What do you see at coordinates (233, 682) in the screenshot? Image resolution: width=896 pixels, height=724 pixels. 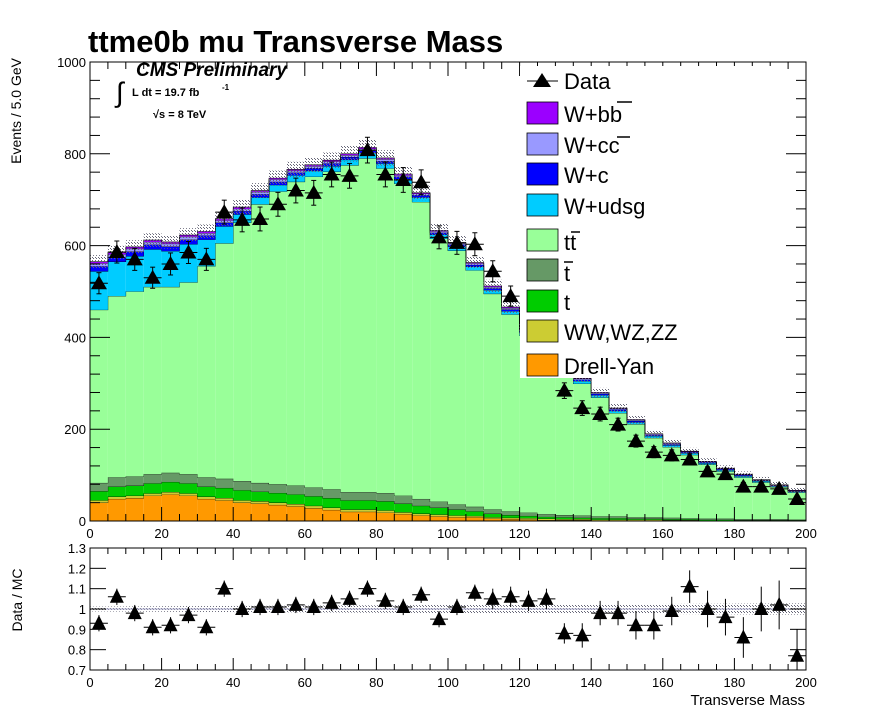 I see `ratio-xtick-label-2: 40` at bounding box center [233, 682].